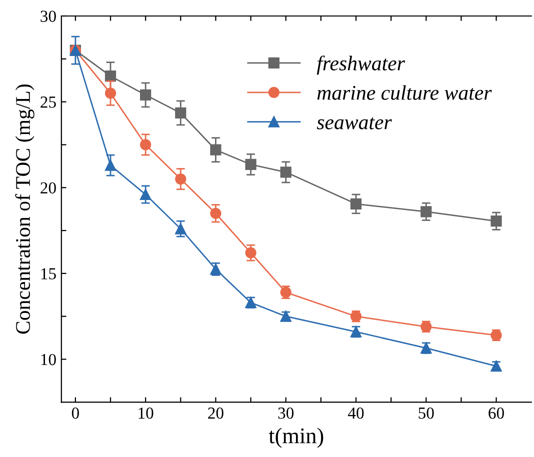 The width and height of the screenshot is (534, 457). Describe the element at coordinates (48, 360) in the screenshot. I see `y-tick-label: 10` at that location.